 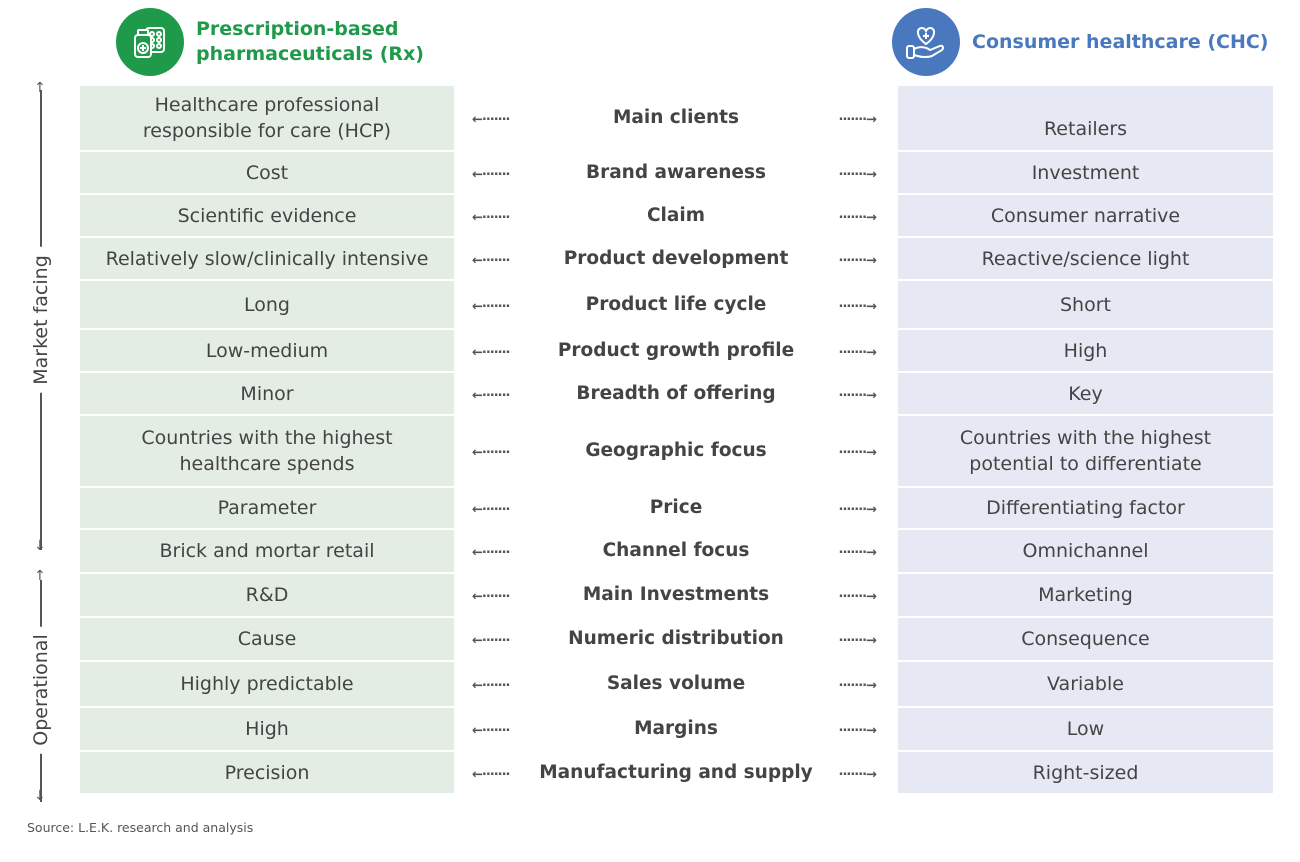 I want to click on rx-header: Prescription-based pharmaceuticals (Rx), so click(x=270, y=42).